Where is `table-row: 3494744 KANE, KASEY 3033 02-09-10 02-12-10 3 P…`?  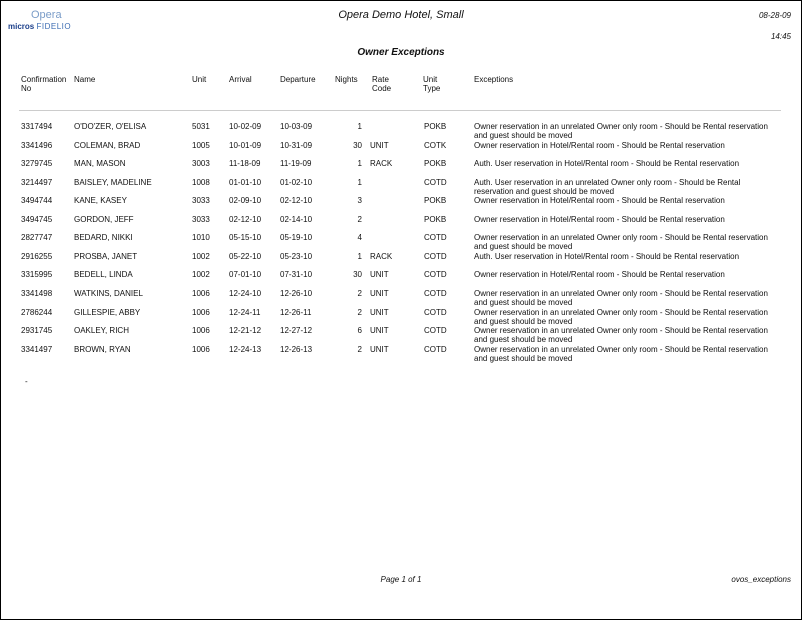
table-row: 3494744 KANE, KASEY 3033 02-09-10 02-12-10 3 P… is located at coordinates (401, 205).